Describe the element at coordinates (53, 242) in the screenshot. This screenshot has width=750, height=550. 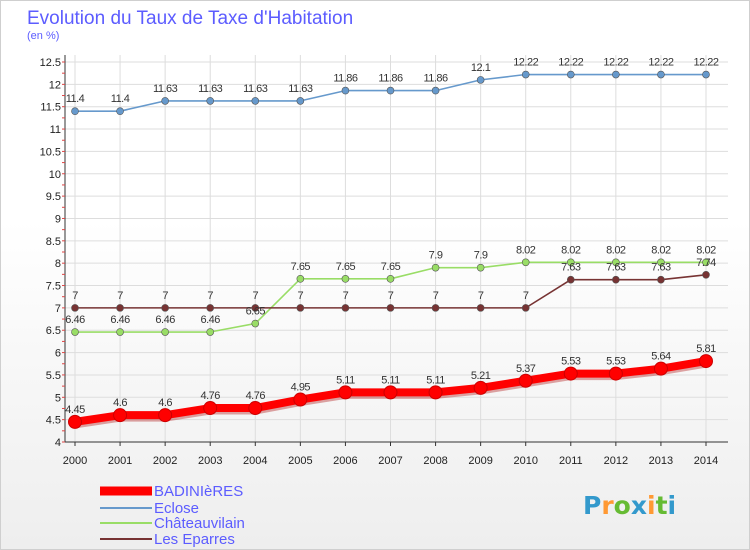
I see `y-tick-label: 8.5` at that location.